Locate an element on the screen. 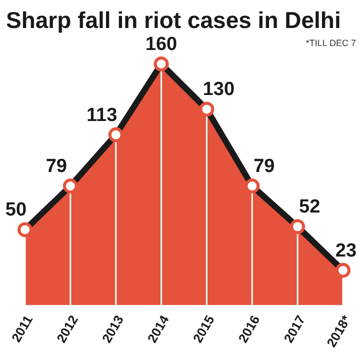 This screenshot has height=362, width=362. data-label: 50 is located at coordinates (16, 210).